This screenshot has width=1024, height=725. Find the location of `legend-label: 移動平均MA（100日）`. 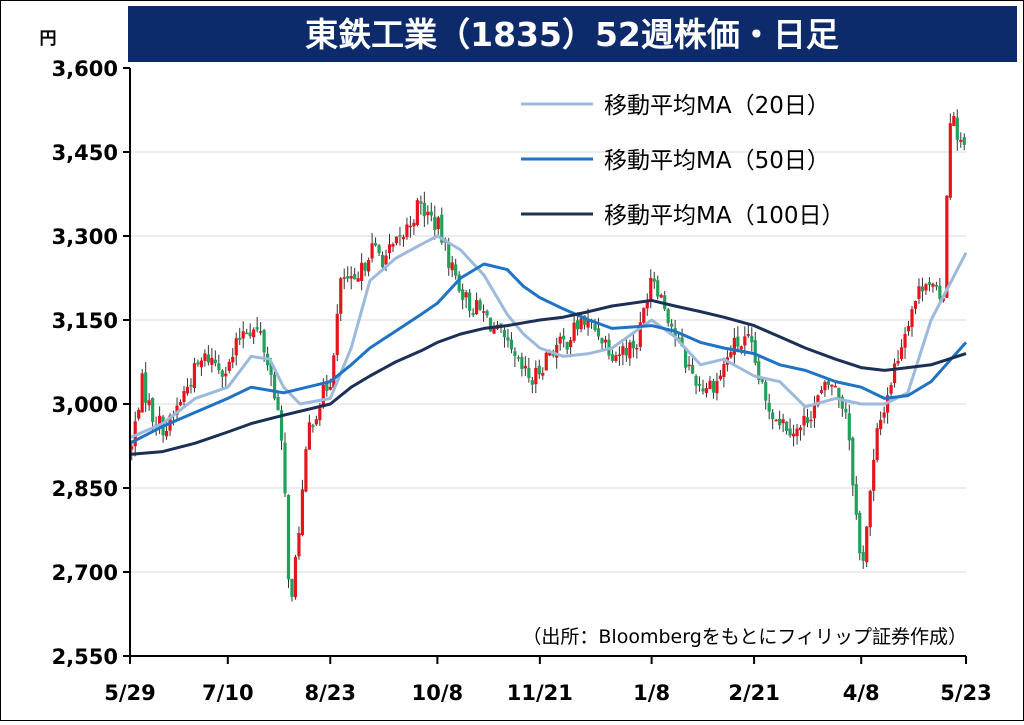

legend-label: 移動平均MA（100日） is located at coordinates (724, 216).